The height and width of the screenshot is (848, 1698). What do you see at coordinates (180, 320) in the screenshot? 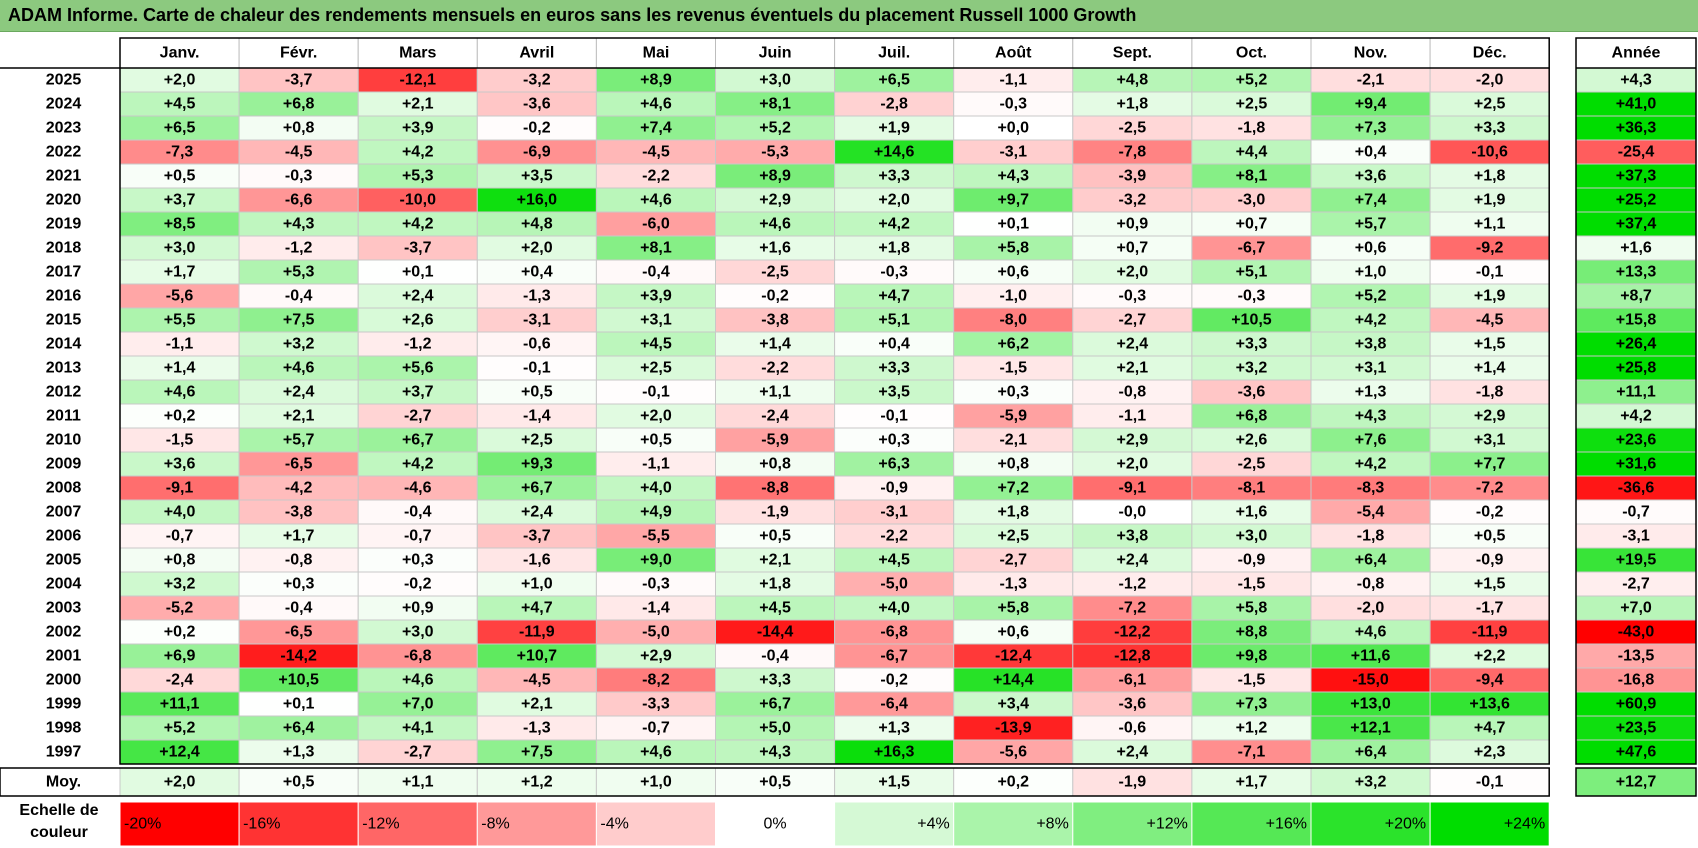
I see `heatmap-cell-value: +5,5` at bounding box center [180, 320].